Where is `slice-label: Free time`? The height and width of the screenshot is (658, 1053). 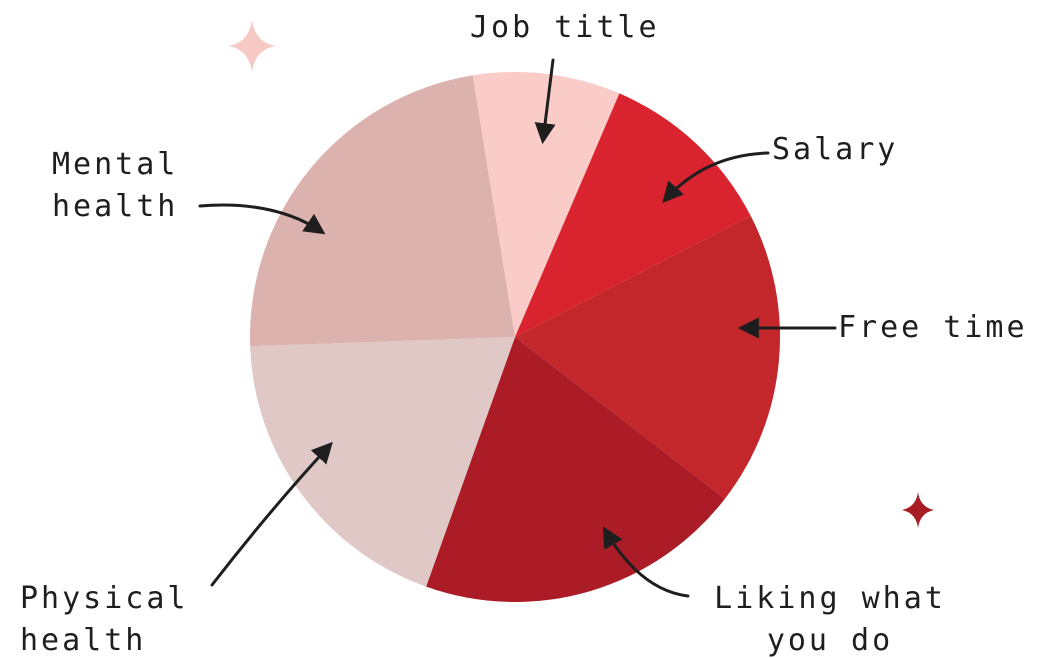
slice-label: Free time is located at coordinates (933, 327).